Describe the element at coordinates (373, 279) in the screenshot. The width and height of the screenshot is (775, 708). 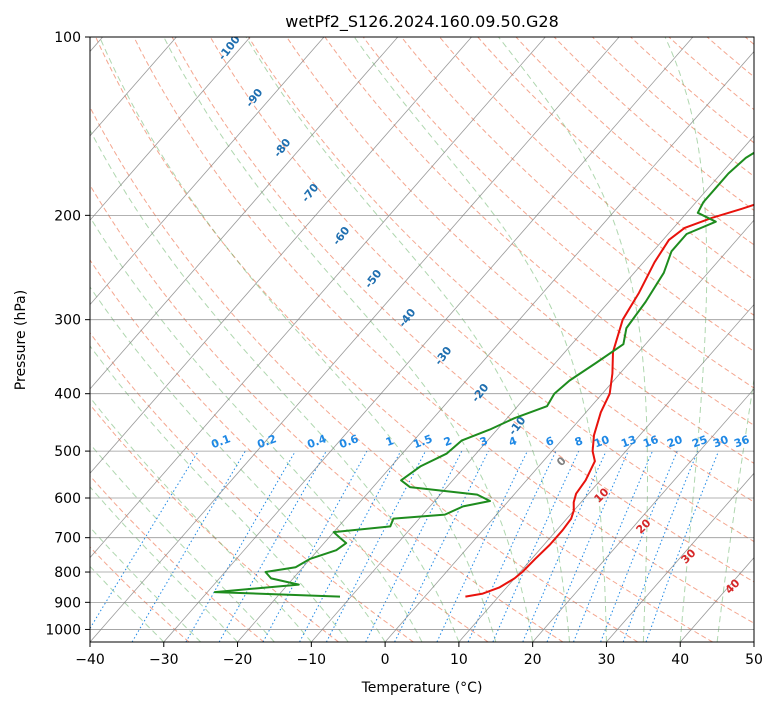
I see `dry-adiabat-label: -50` at that location.